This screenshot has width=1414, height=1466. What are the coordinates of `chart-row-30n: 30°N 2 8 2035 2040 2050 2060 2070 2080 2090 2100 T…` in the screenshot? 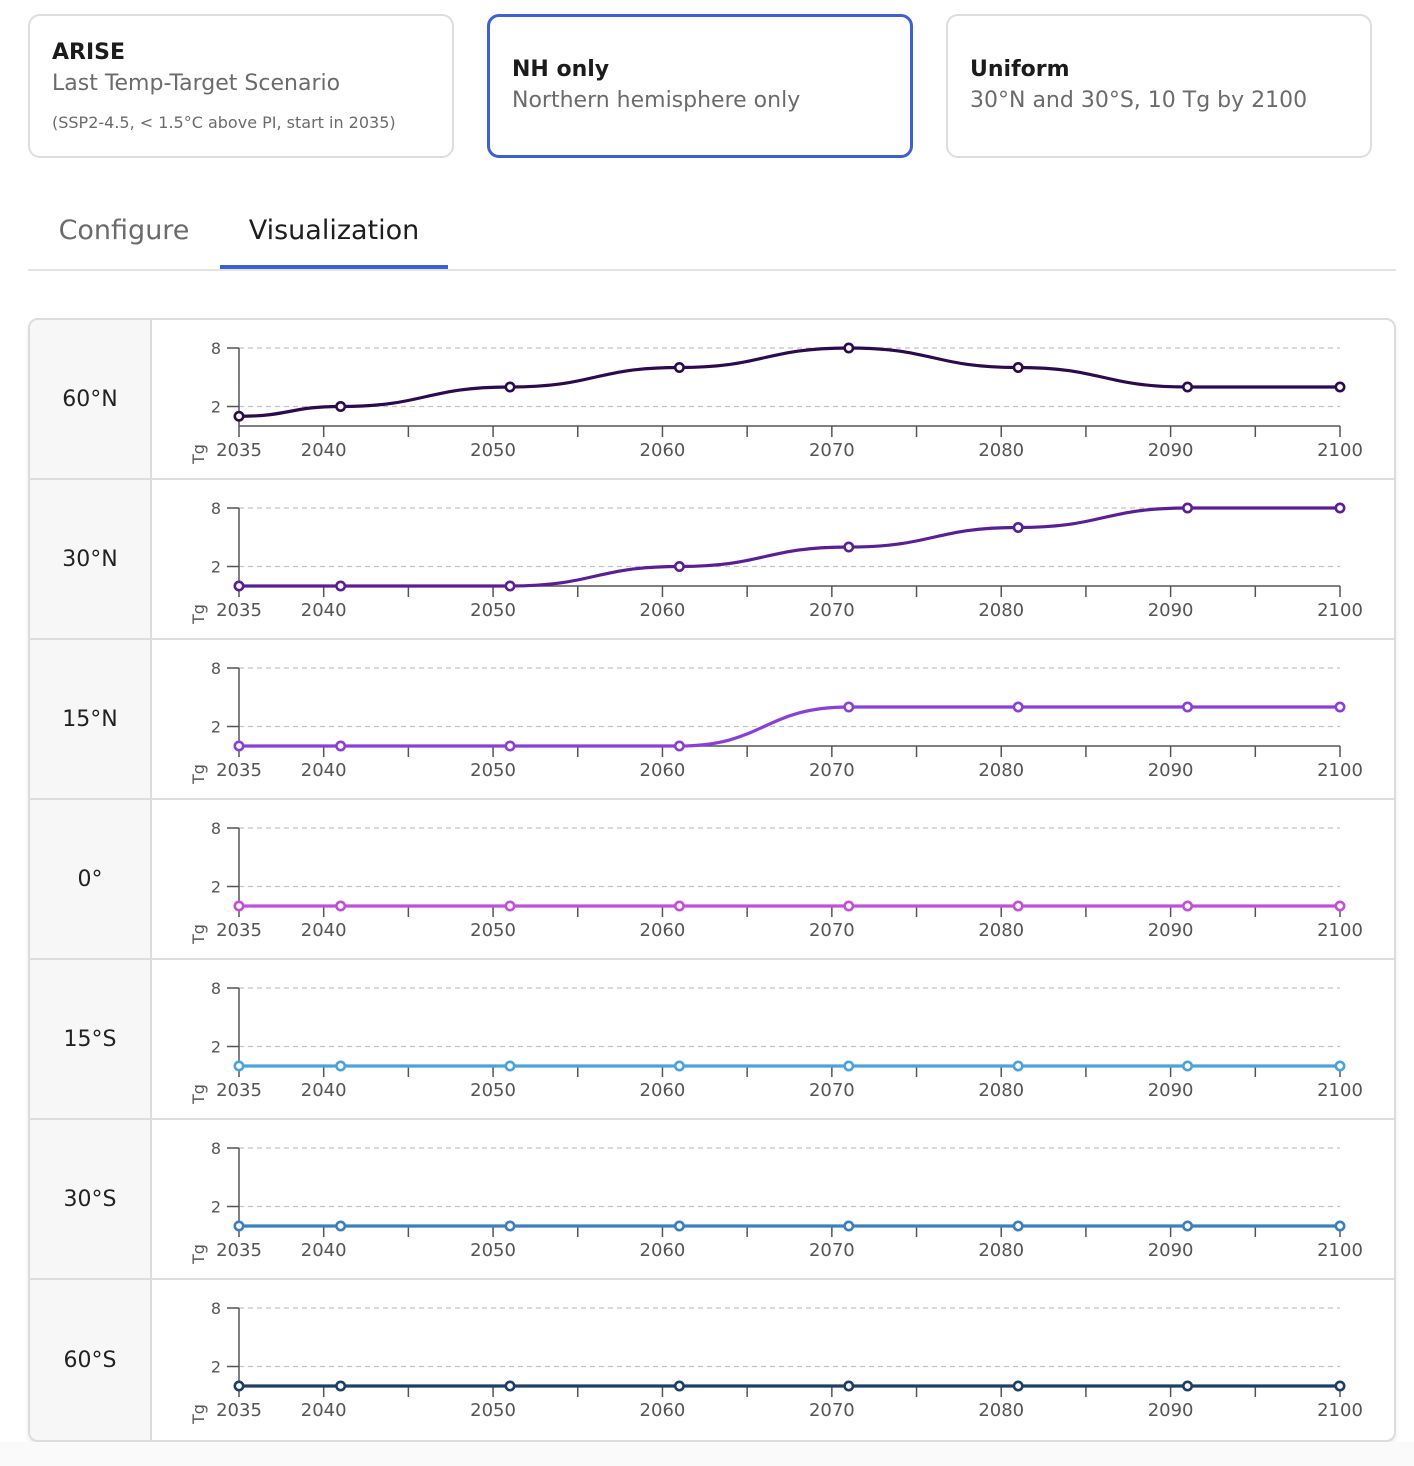 It's located at (712, 560).